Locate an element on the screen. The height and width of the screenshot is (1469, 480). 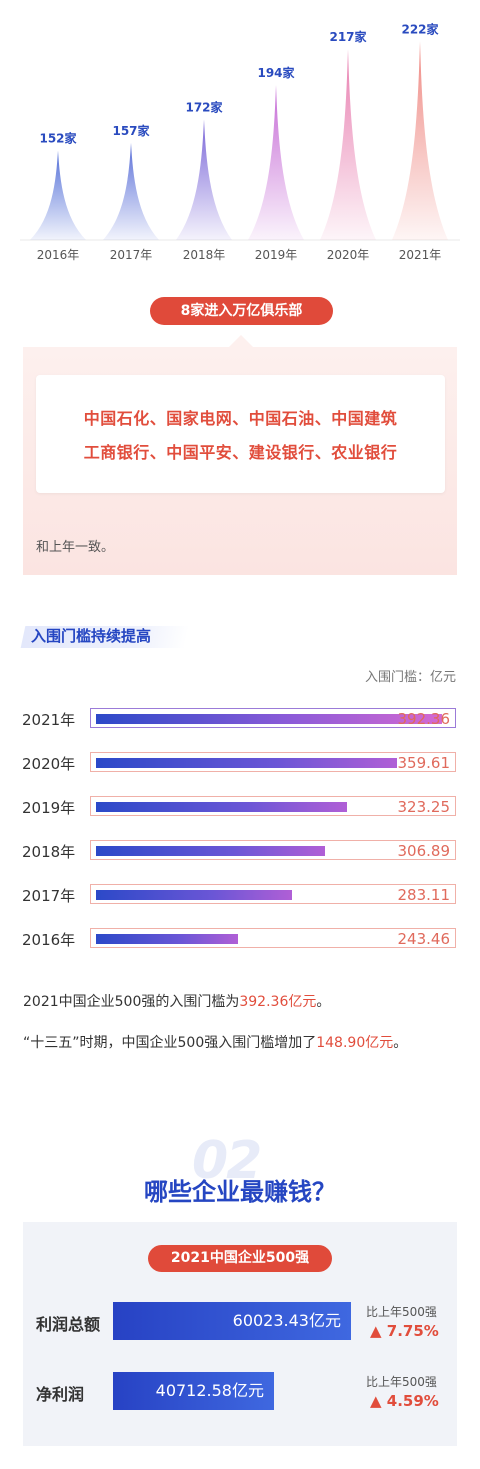
profit-bar: 40712.58亿元 is located at coordinates (193, 1391).